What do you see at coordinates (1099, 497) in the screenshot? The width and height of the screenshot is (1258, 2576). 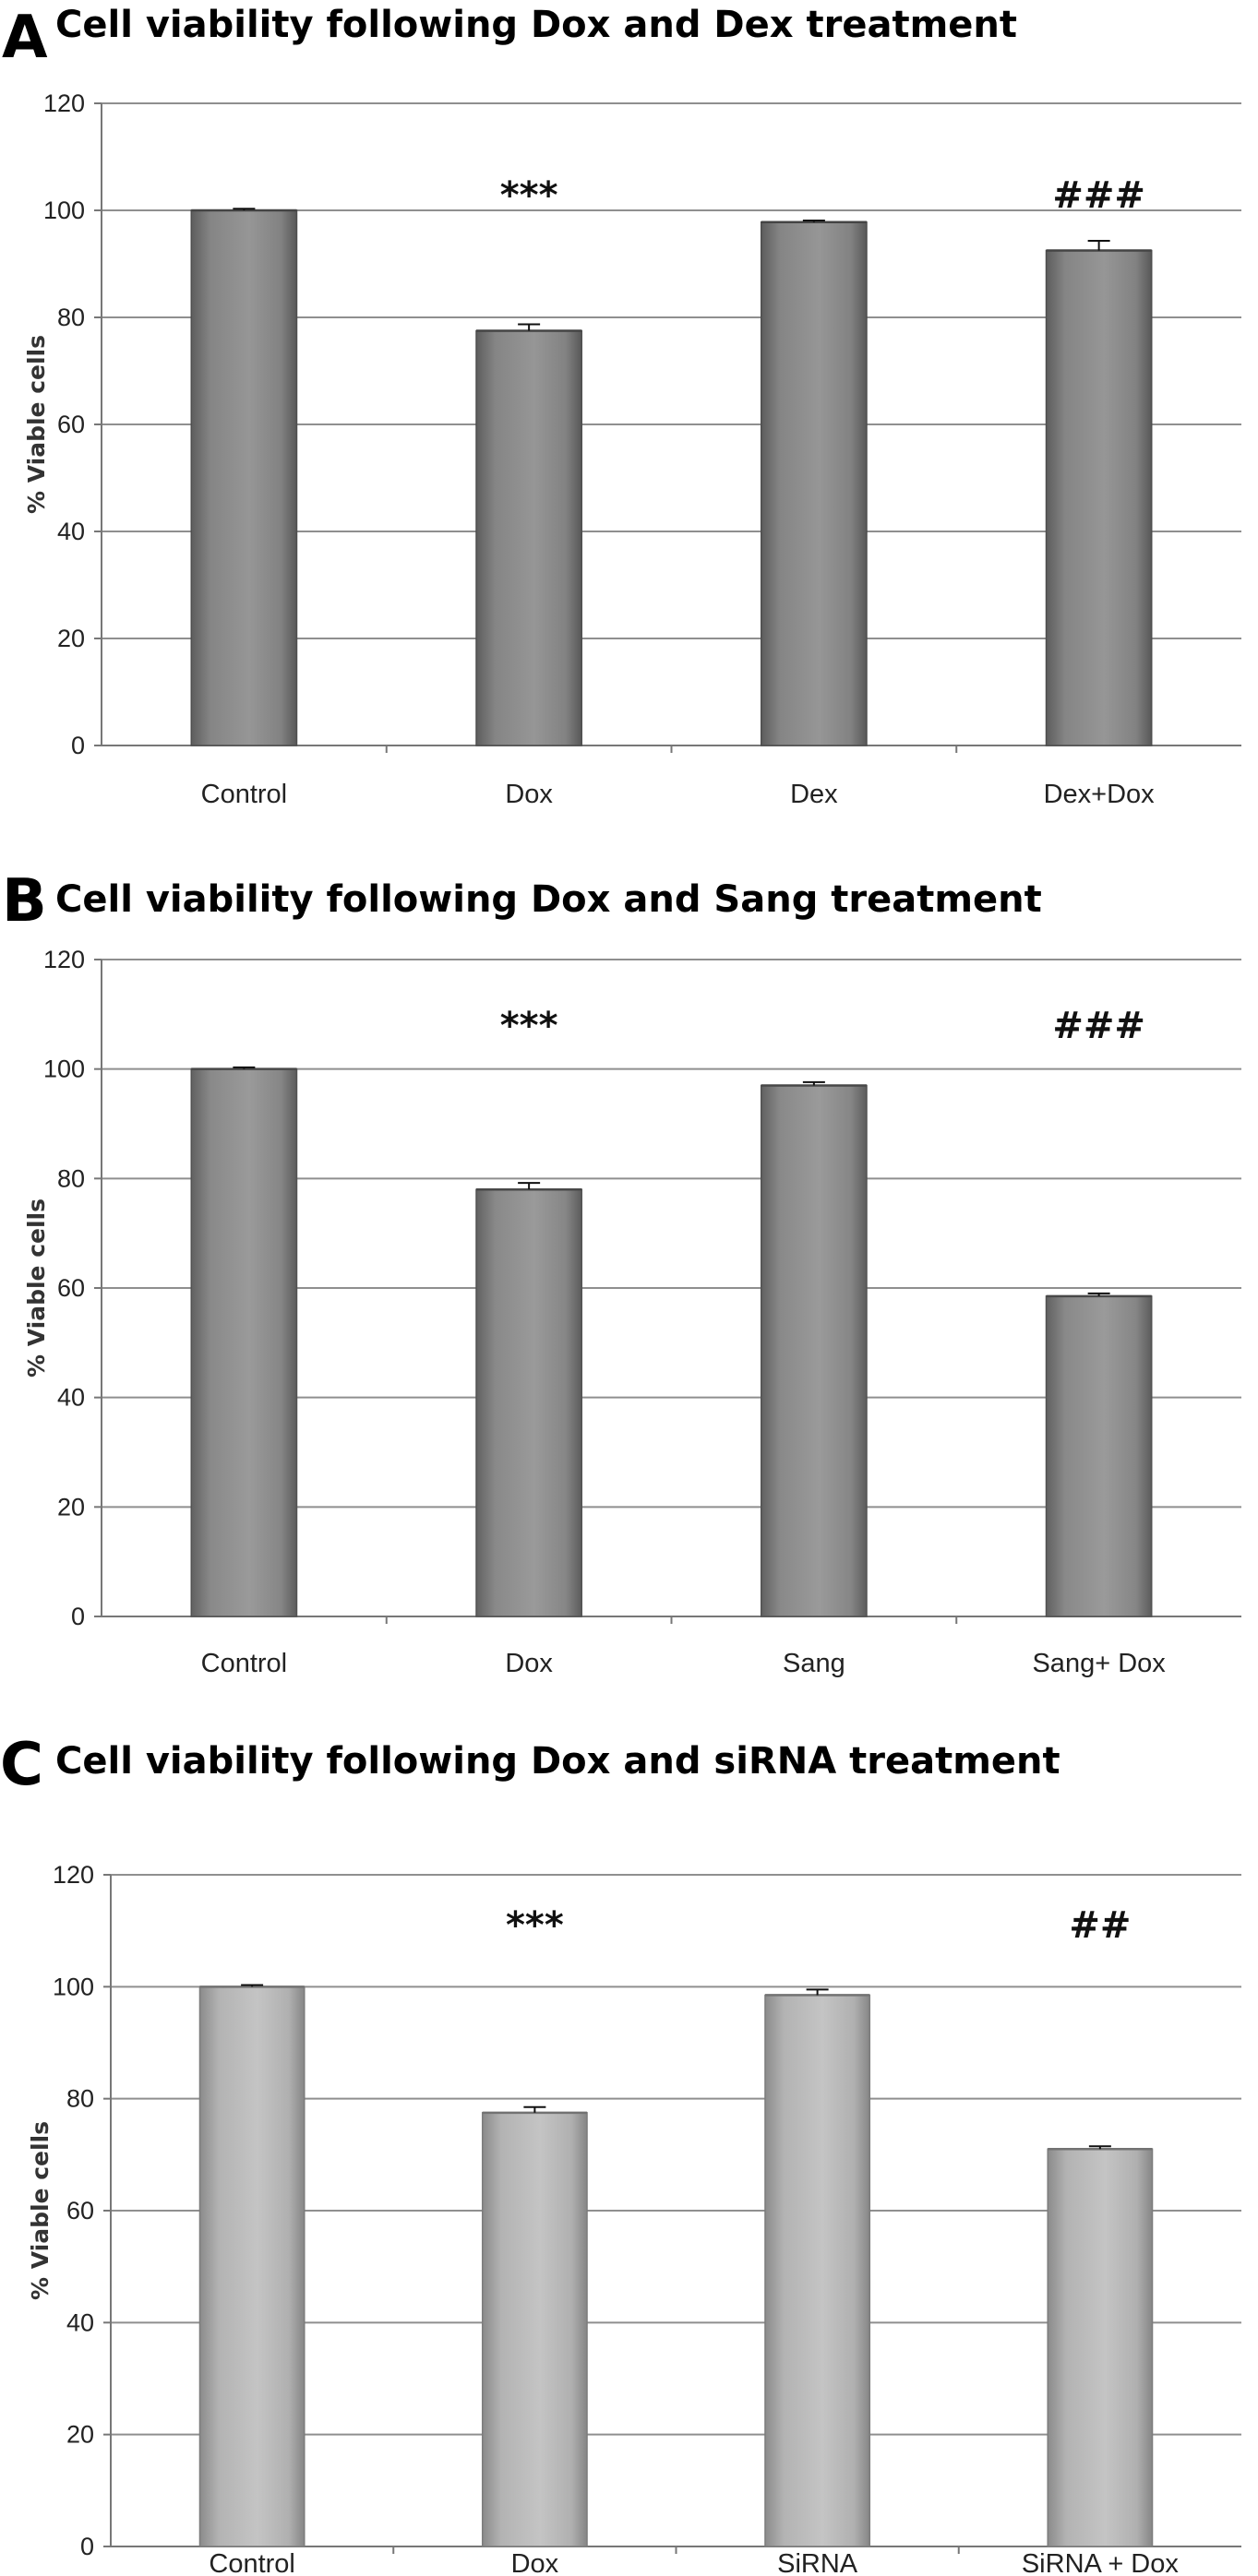 I see `bar-dex-dox` at bounding box center [1099, 497].